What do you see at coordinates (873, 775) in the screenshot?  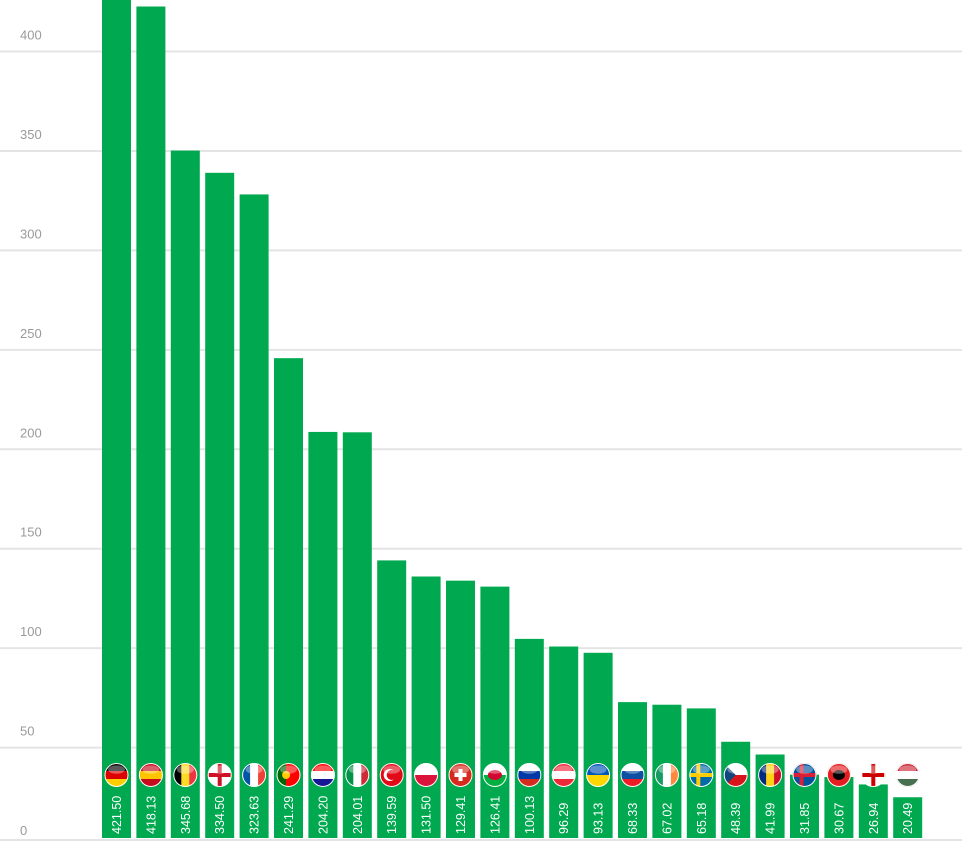 I see `northern-ireland-flag-icon` at bounding box center [873, 775].